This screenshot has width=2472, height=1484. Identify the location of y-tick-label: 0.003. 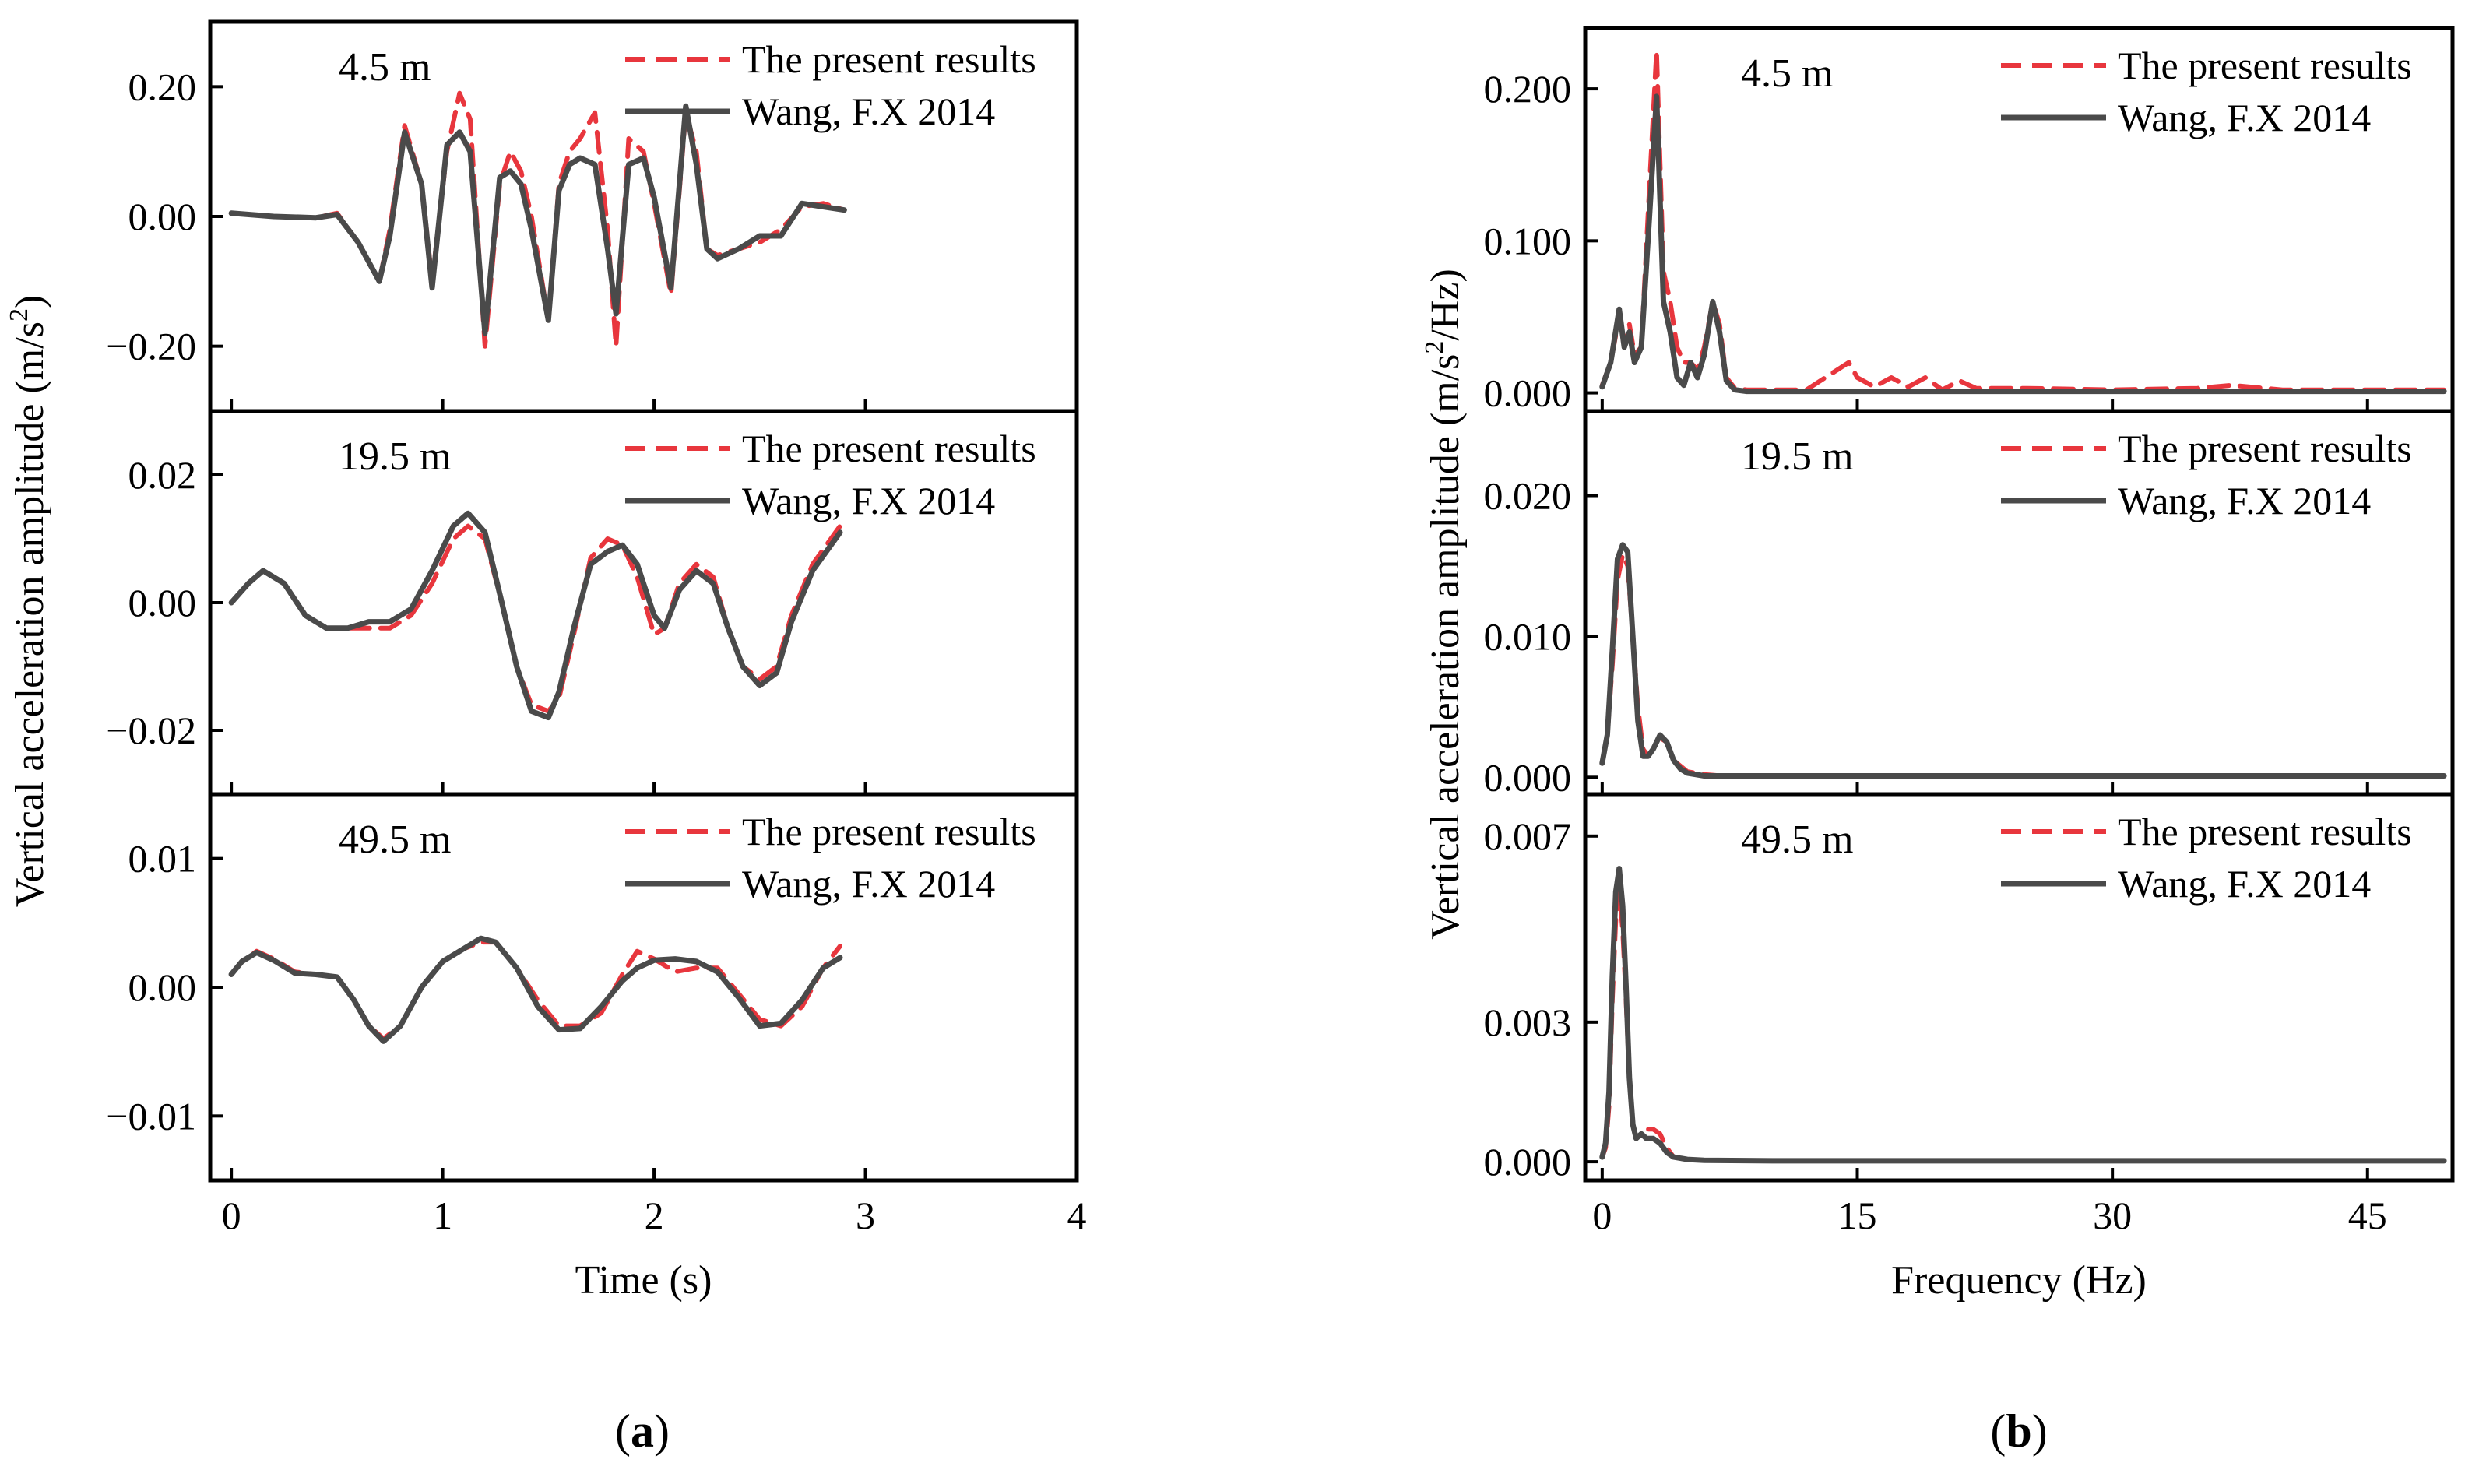
(1528, 1022).